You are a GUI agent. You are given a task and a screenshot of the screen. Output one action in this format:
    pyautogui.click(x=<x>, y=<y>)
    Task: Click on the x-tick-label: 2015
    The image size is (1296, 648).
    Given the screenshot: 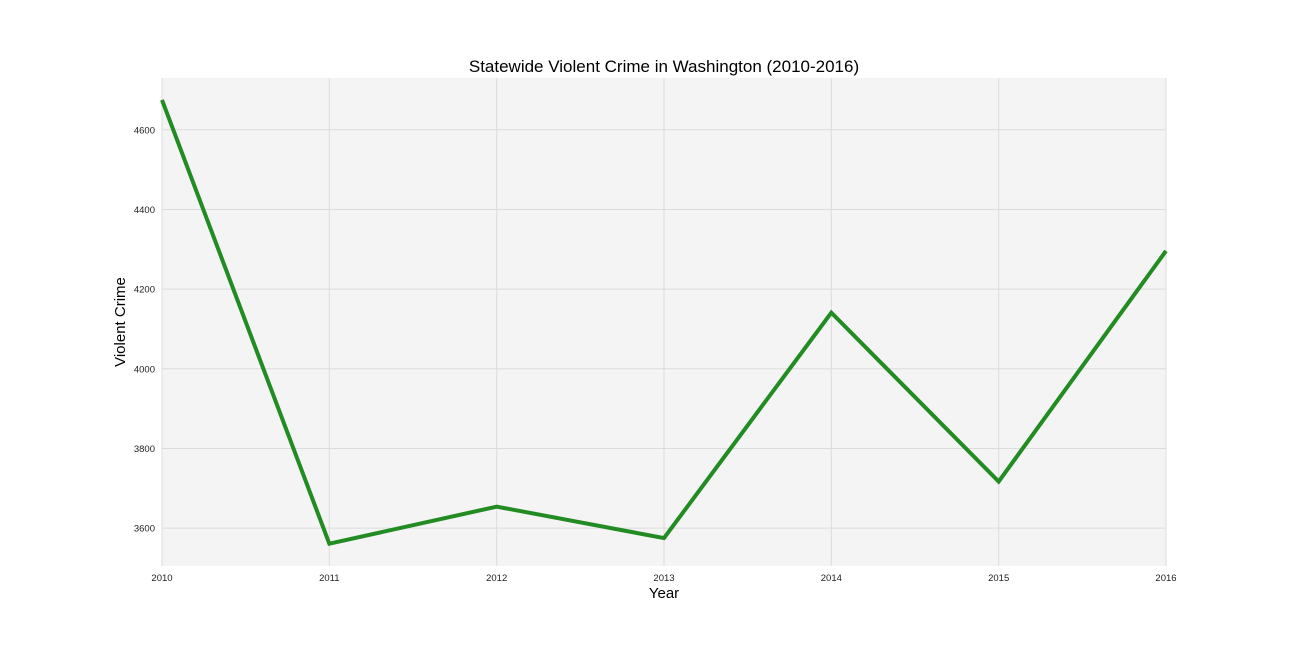 What is the action you would take?
    pyautogui.click(x=998, y=578)
    